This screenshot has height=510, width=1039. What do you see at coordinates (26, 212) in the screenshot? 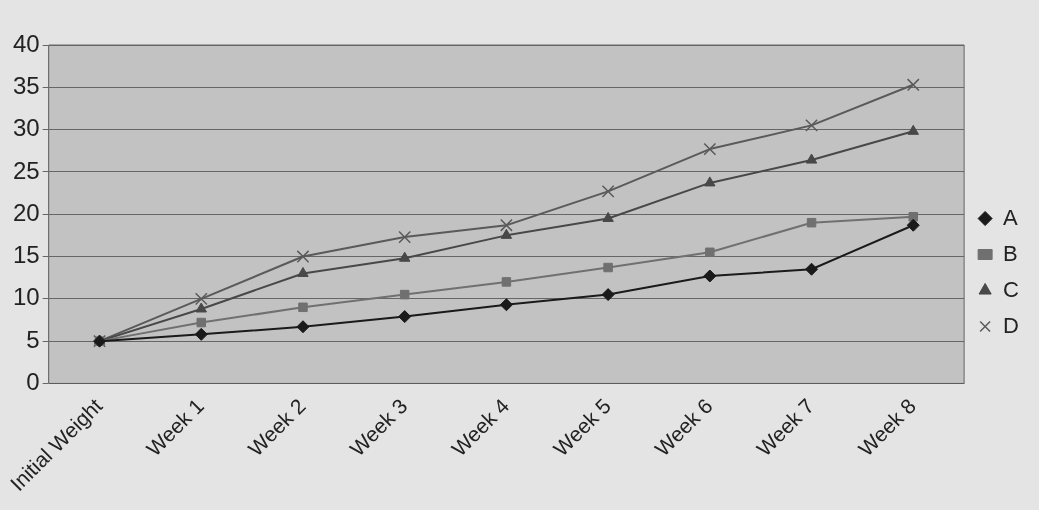
I see `y-tick-label: 20` at bounding box center [26, 212].